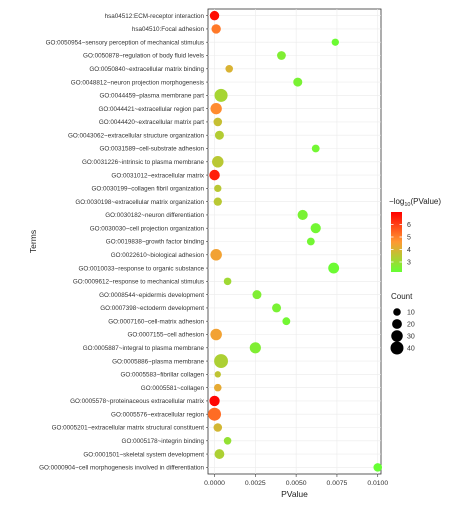  Describe the element at coordinates (151, 122) in the screenshot. I see `term-label: GO:0044420~extracellular matrix part` at that location.